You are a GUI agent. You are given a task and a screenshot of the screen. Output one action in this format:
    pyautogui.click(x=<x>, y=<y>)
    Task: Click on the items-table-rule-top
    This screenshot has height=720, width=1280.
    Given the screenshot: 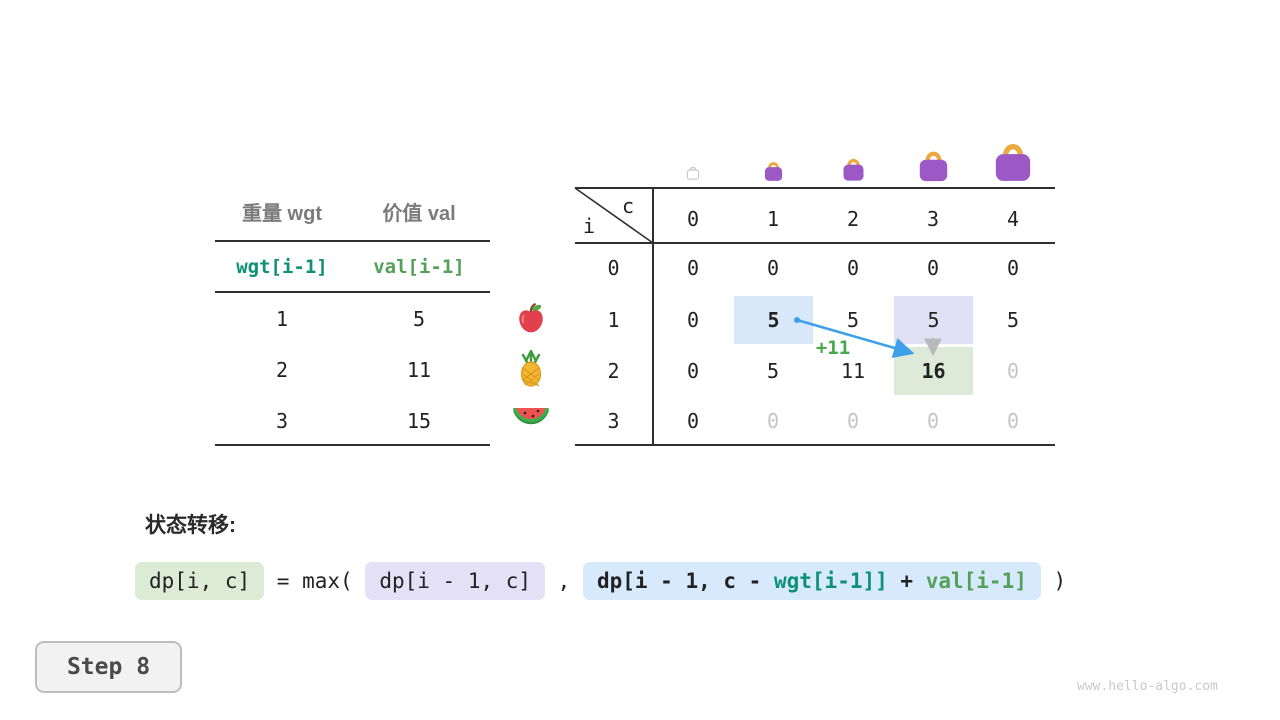 What is the action you would take?
    pyautogui.click(x=352, y=241)
    